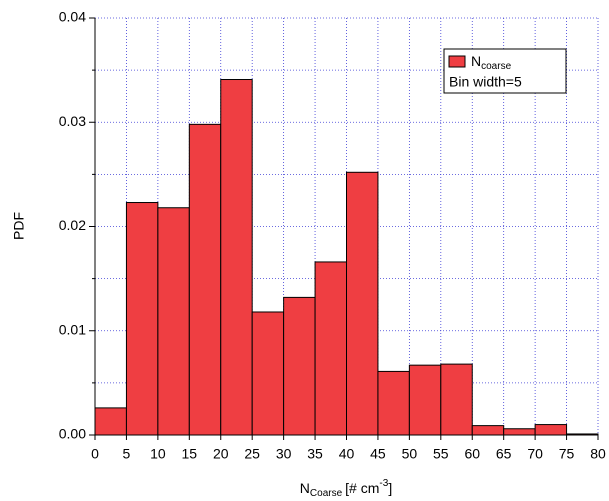 The width and height of the screenshot is (609, 501). I want to click on x-label-sup: -3, so click(383, 483).